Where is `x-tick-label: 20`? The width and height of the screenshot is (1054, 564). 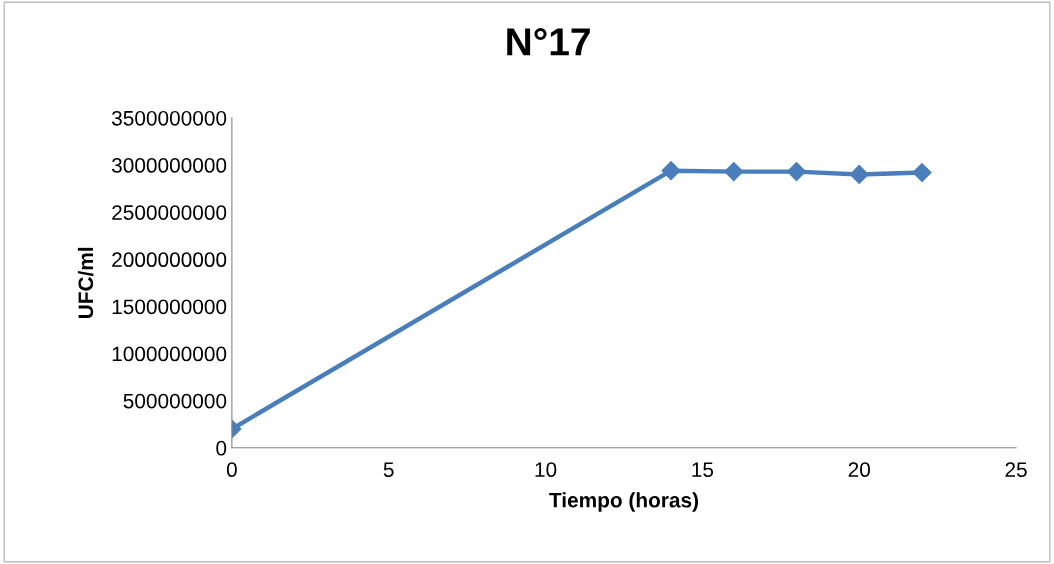
x-tick-label: 20 is located at coordinates (859, 470).